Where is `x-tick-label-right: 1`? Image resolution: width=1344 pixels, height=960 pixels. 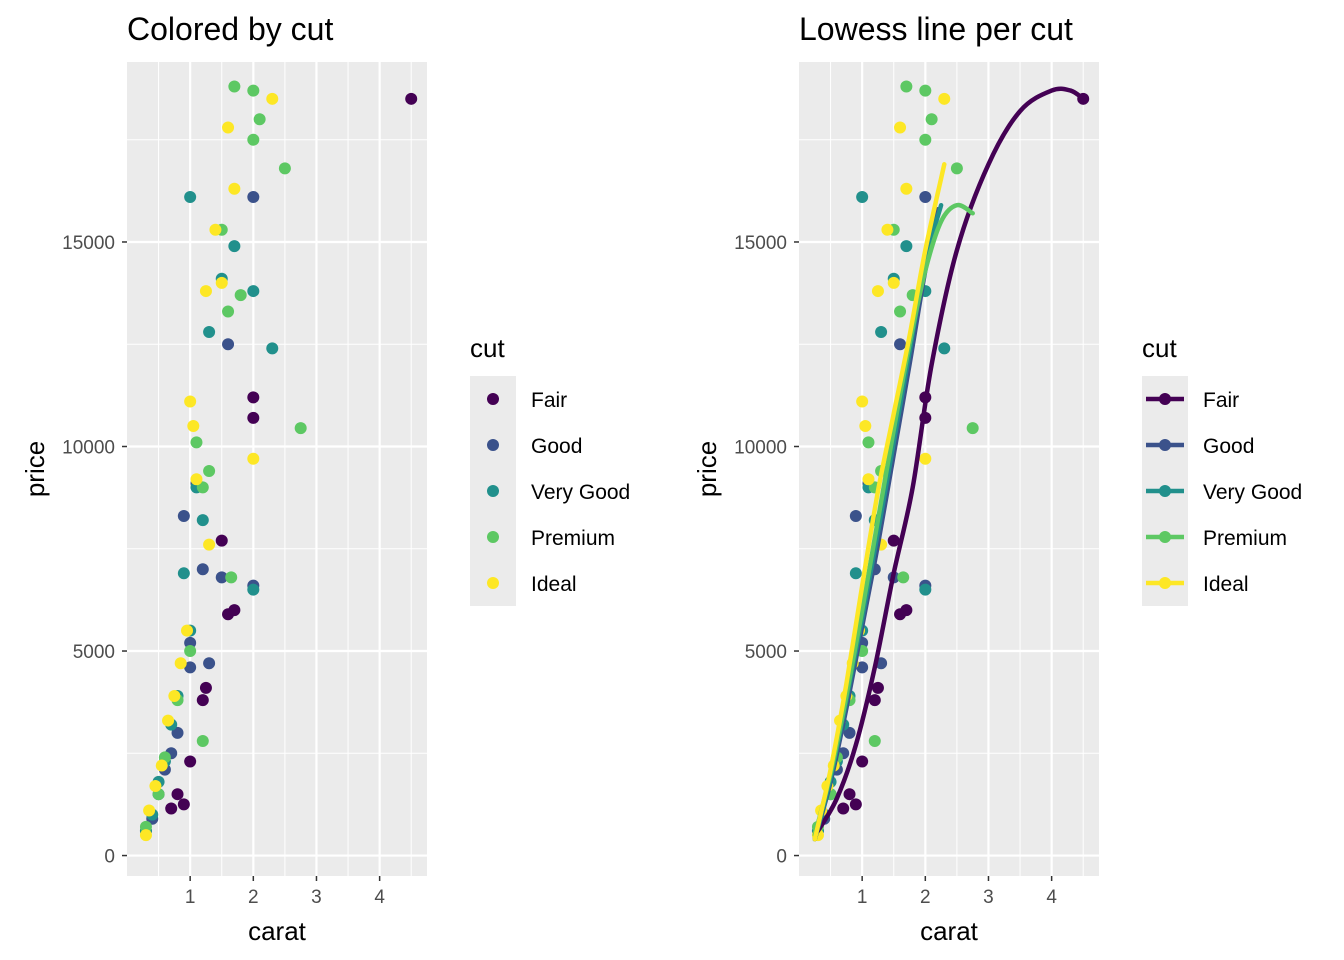 x-tick-label-right: 1 is located at coordinates (862, 897).